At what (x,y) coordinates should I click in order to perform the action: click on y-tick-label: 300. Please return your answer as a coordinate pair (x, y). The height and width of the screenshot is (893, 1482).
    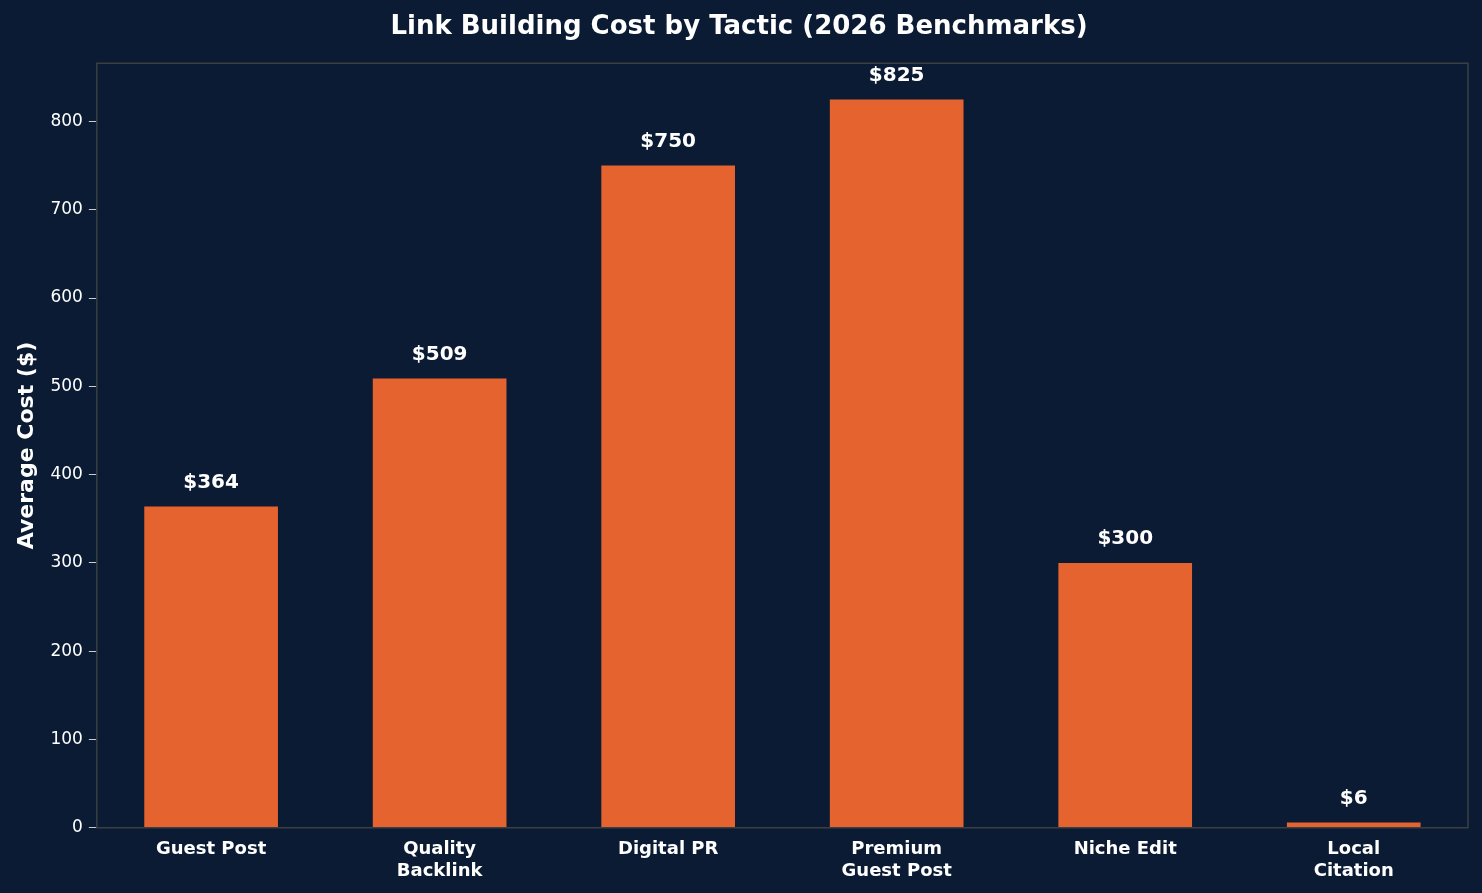
    Looking at the image, I should click on (66, 561).